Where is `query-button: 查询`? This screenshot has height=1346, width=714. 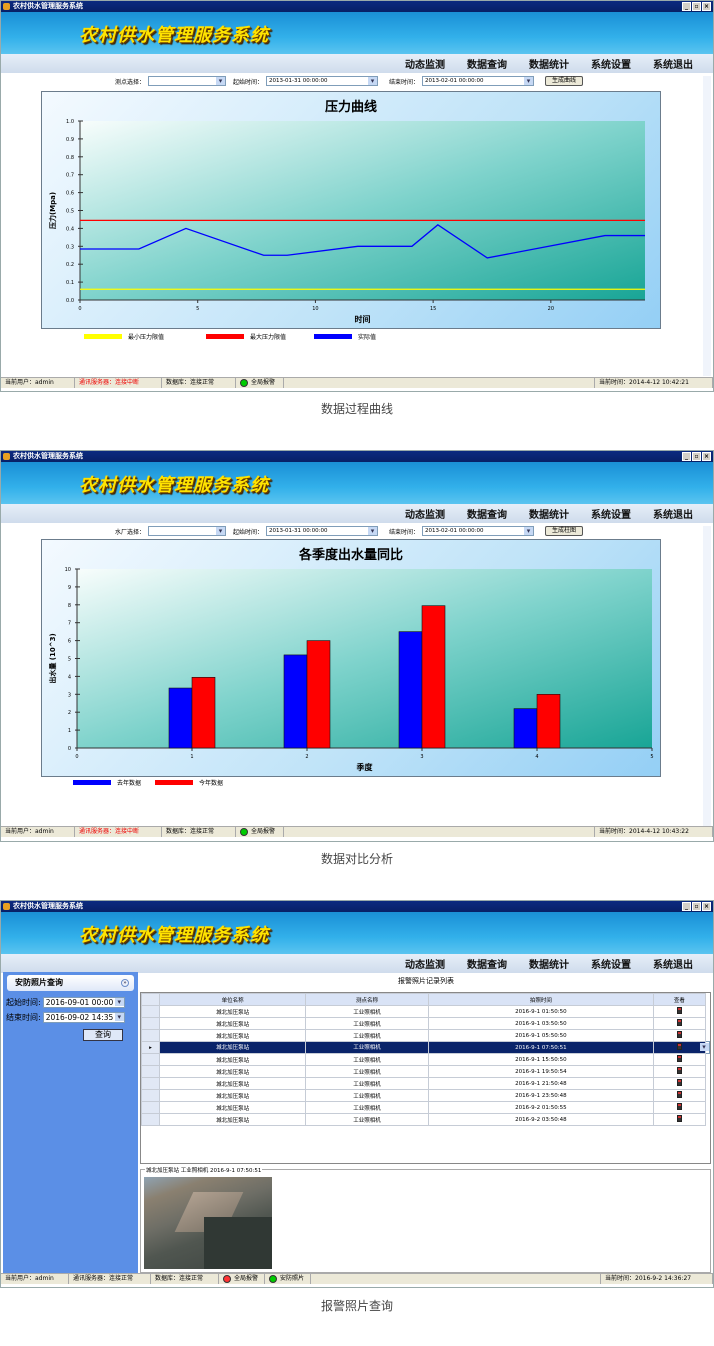 query-button: 查询 is located at coordinates (103, 1035).